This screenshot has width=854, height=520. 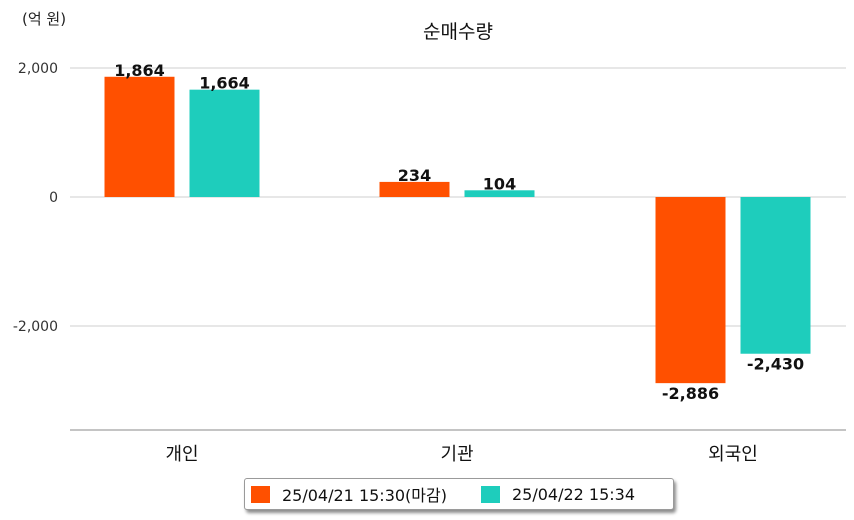 What do you see at coordinates (573, 494) in the screenshot?
I see `legend-label-series-2: 25/04/22 15:34` at bounding box center [573, 494].